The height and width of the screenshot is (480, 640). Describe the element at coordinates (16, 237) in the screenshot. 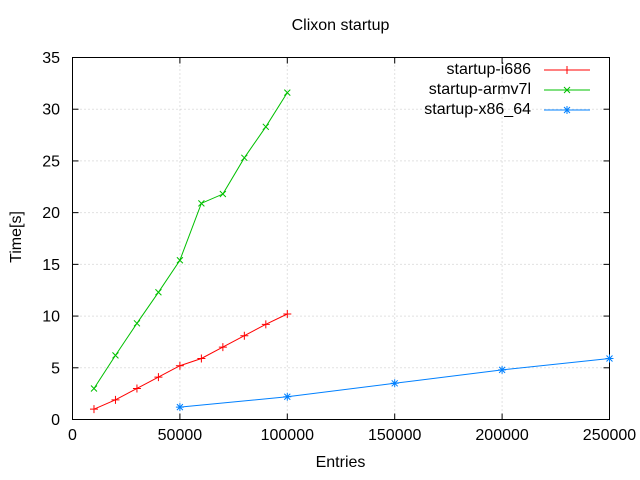

I see `y-axis-label: Time[s]` at that location.